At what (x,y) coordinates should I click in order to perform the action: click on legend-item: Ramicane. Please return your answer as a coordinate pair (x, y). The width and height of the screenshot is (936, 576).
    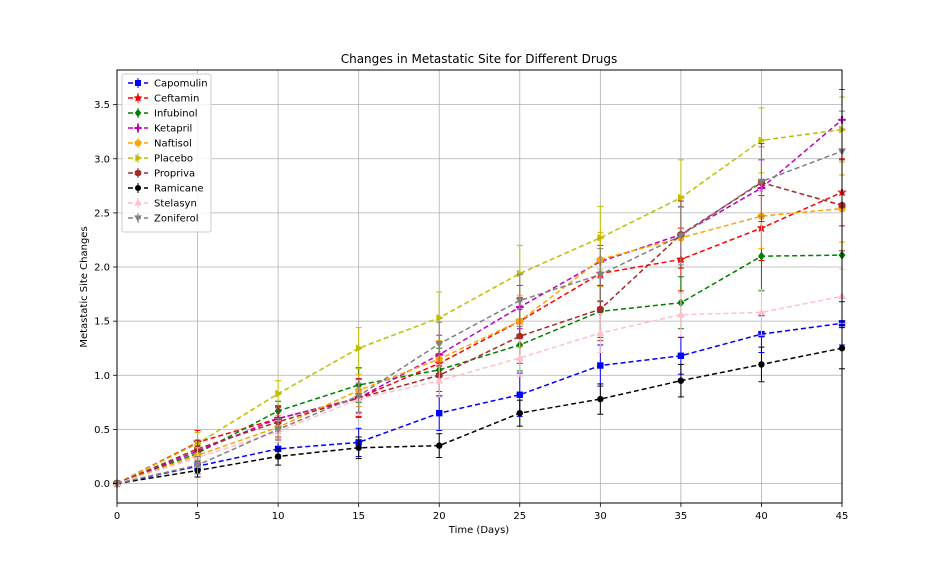
    Looking at the image, I should click on (166, 189).